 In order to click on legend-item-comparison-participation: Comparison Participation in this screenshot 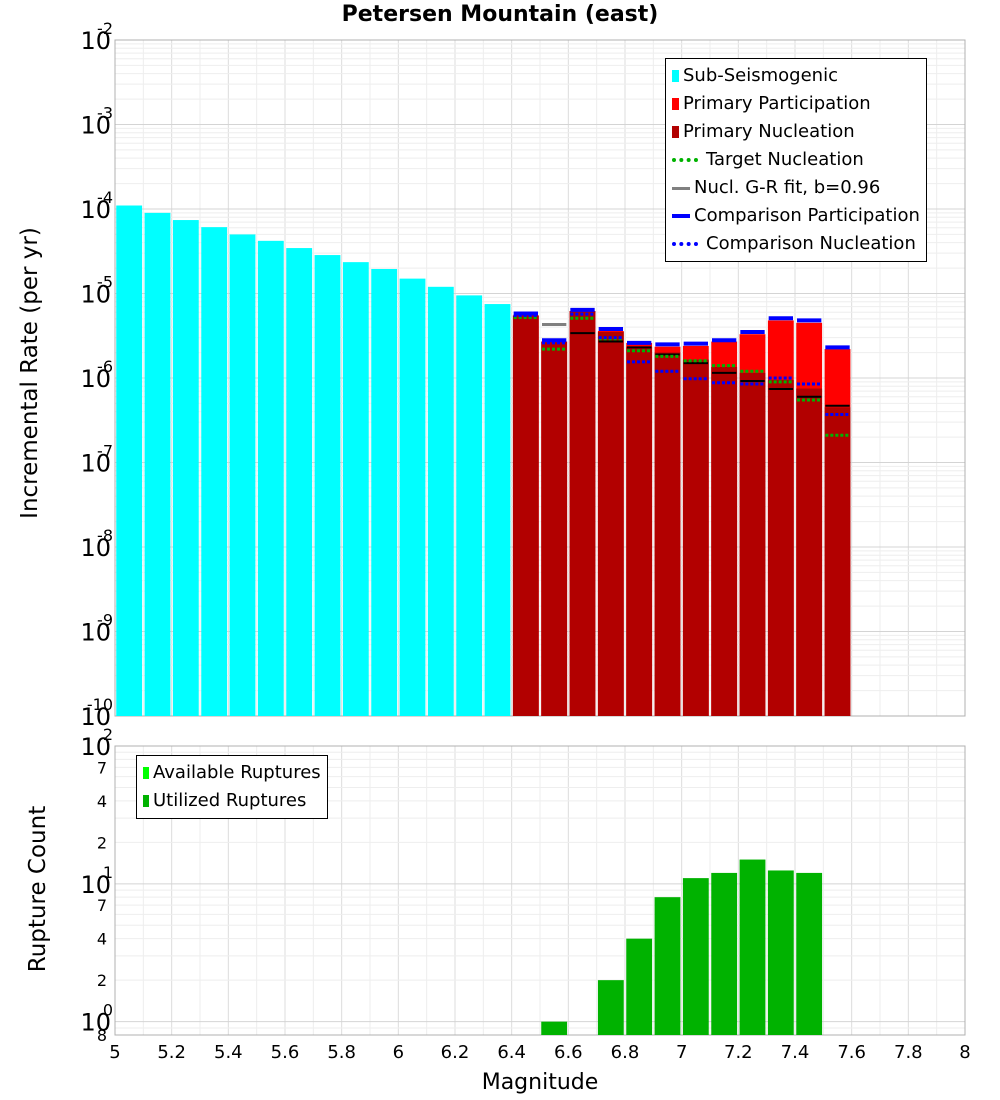, I will do `click(796, 216)`.